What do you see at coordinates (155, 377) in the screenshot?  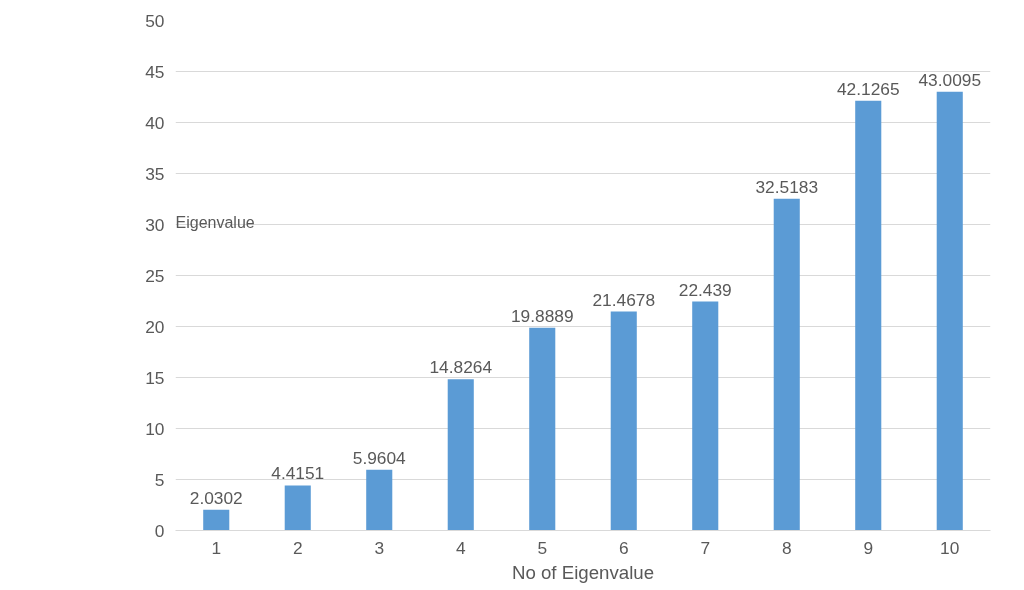 I see `y-tick-label: 15` at bounding box center [155, 377].